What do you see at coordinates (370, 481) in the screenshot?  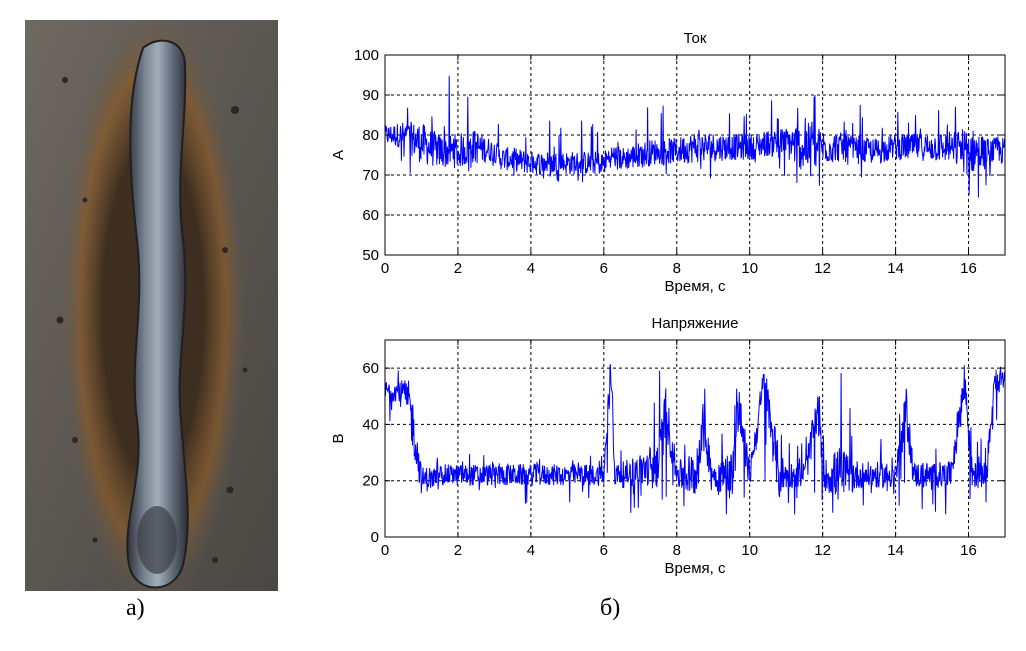 I see `y-tick-label: 20` at bounding box center [370, 481].